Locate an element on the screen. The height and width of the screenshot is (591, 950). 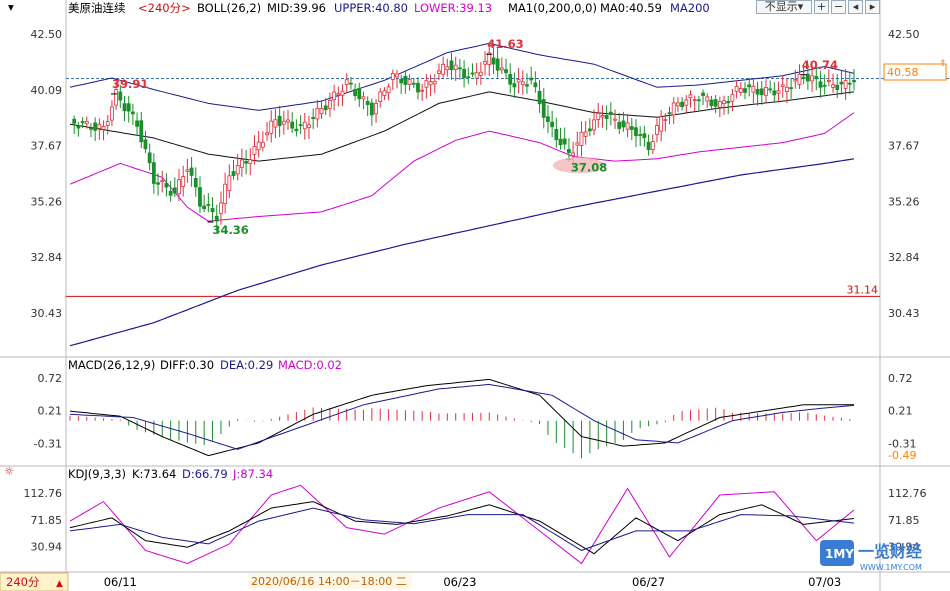
boll-mid-line is located at coordinates (462, 126).